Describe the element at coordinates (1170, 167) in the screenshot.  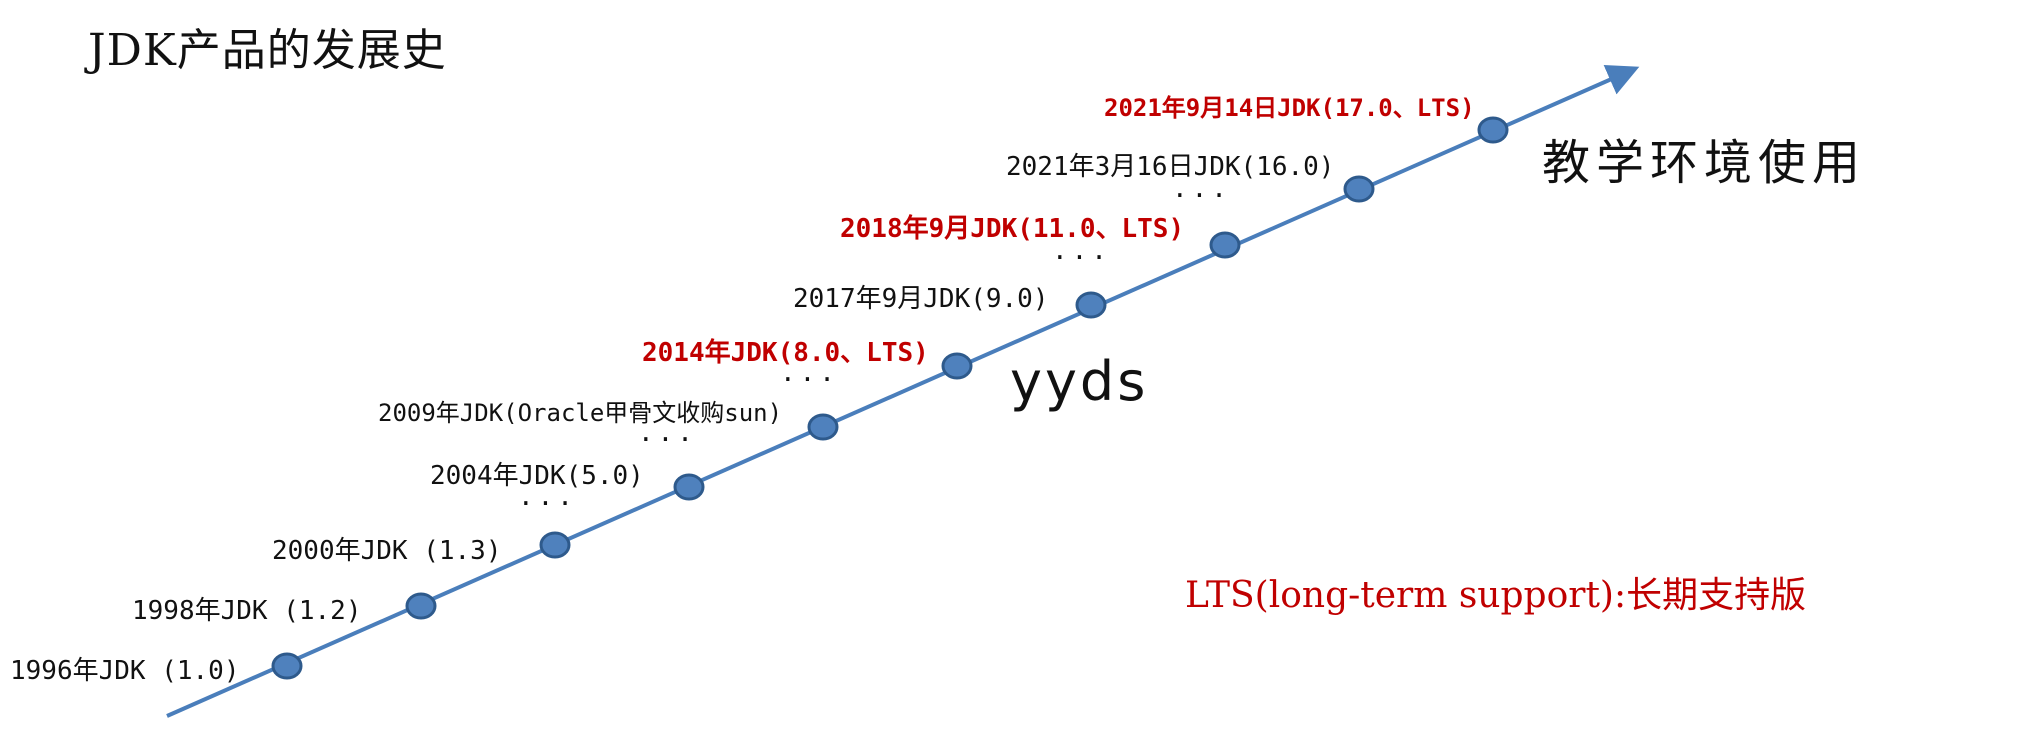
I see `milestone-label-2021-march: 2021年3月16日JDK(16.0)` at that location.